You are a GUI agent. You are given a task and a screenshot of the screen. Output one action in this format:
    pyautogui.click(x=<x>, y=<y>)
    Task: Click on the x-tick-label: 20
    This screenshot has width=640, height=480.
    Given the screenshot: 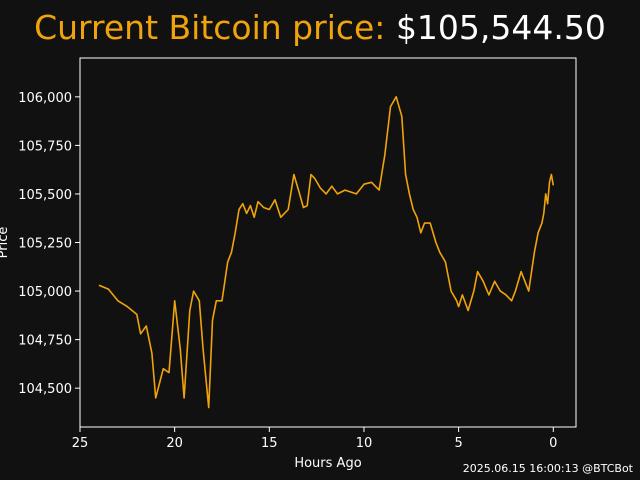 What is the action you would take?
    pyautogui.click(x=174, y=443)
    